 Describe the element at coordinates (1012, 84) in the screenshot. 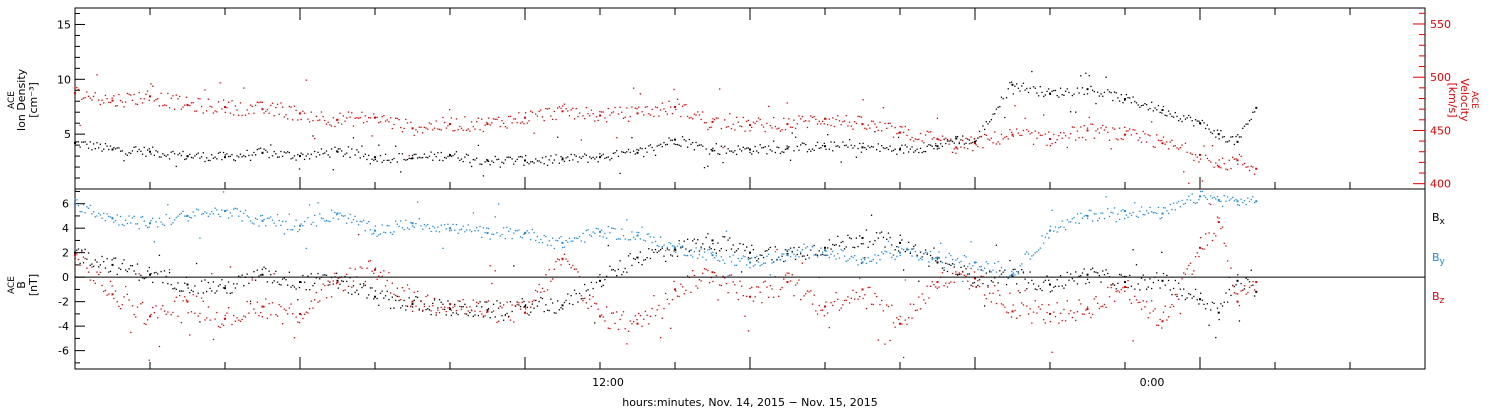

I see `density-point` at that location.